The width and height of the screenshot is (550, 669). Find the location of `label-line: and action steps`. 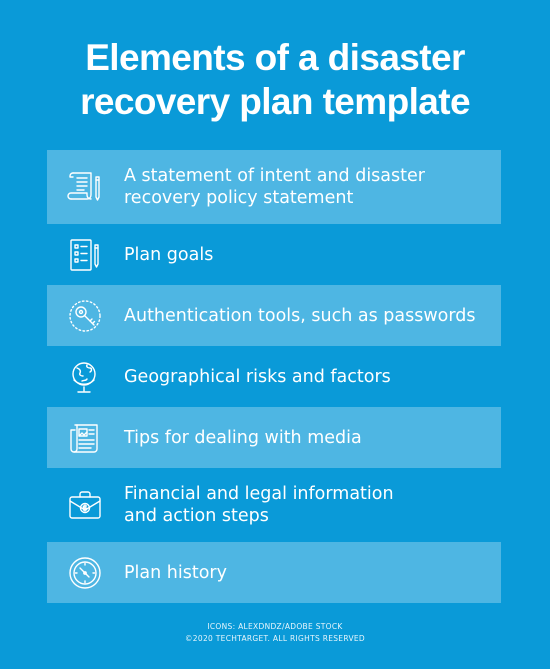

label-line: and action steps is located at coordinates (196, 516).